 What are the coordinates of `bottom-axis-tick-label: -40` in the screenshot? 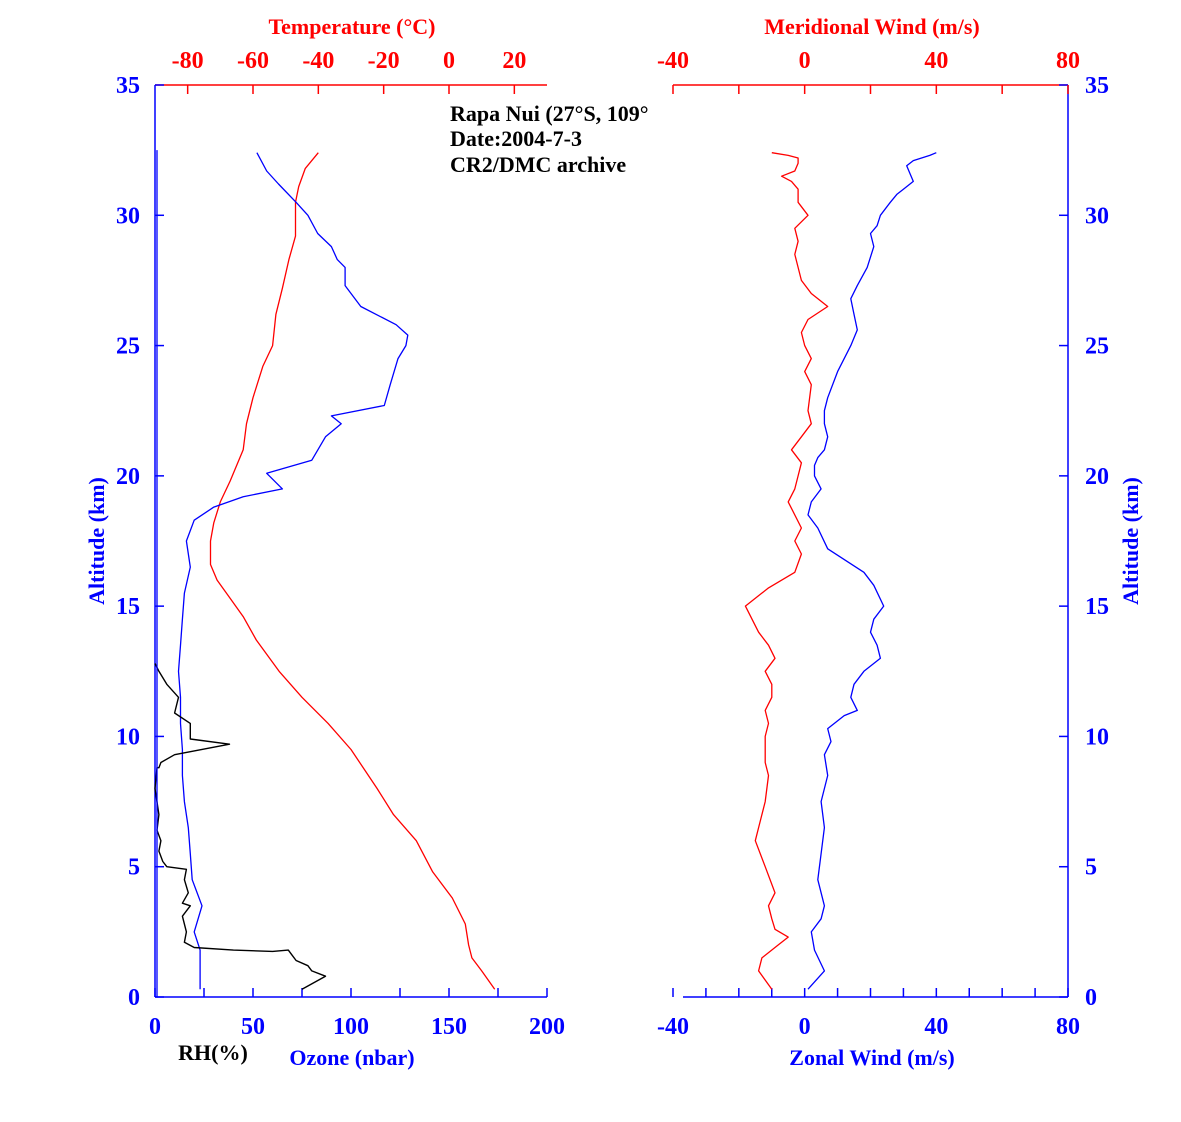 It's located at (673, 1027).